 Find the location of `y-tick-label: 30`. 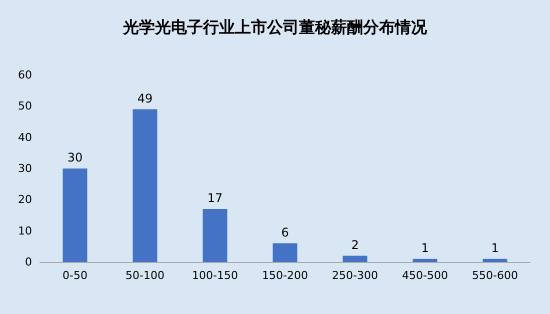

y-tick-label: 30 is located at coordinates (25, 168).